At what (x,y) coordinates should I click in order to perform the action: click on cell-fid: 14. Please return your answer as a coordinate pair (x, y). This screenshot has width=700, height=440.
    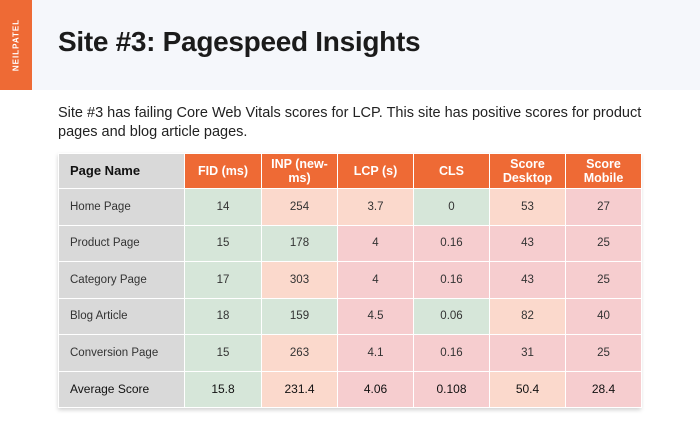
    Looking at the image, I should click on (223, 207).